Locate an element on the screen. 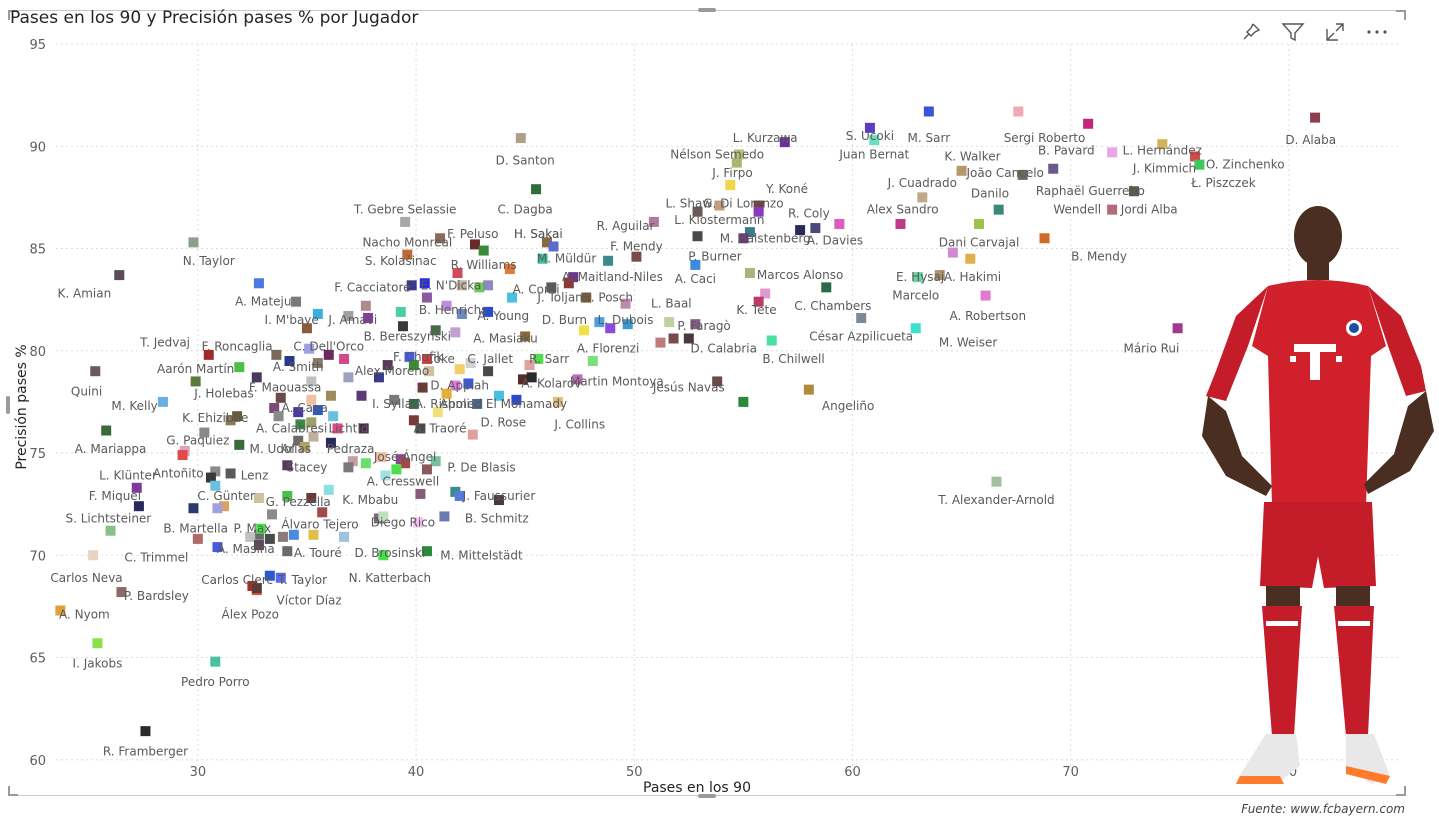 This screenshot has width=1439, height=818. filter-icon is located at coordinates (1293, 32).